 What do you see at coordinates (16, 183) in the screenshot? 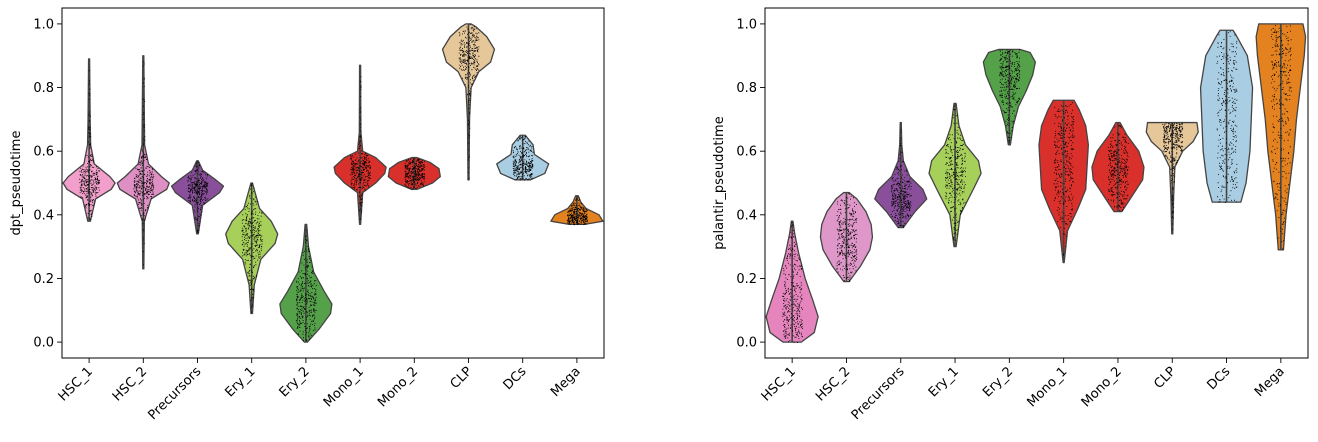
I see `y-axis-label: dpt_pseudotime` at bounding box center [16, 183].